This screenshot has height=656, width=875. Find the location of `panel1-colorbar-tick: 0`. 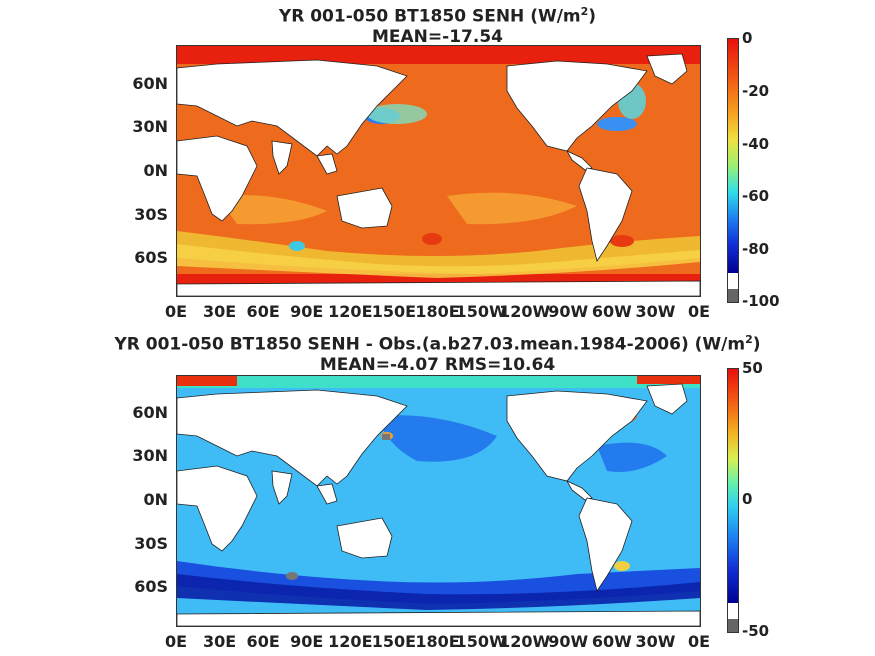

panel1-colorbar-tick: 0 is located at coordinates (747, 38).